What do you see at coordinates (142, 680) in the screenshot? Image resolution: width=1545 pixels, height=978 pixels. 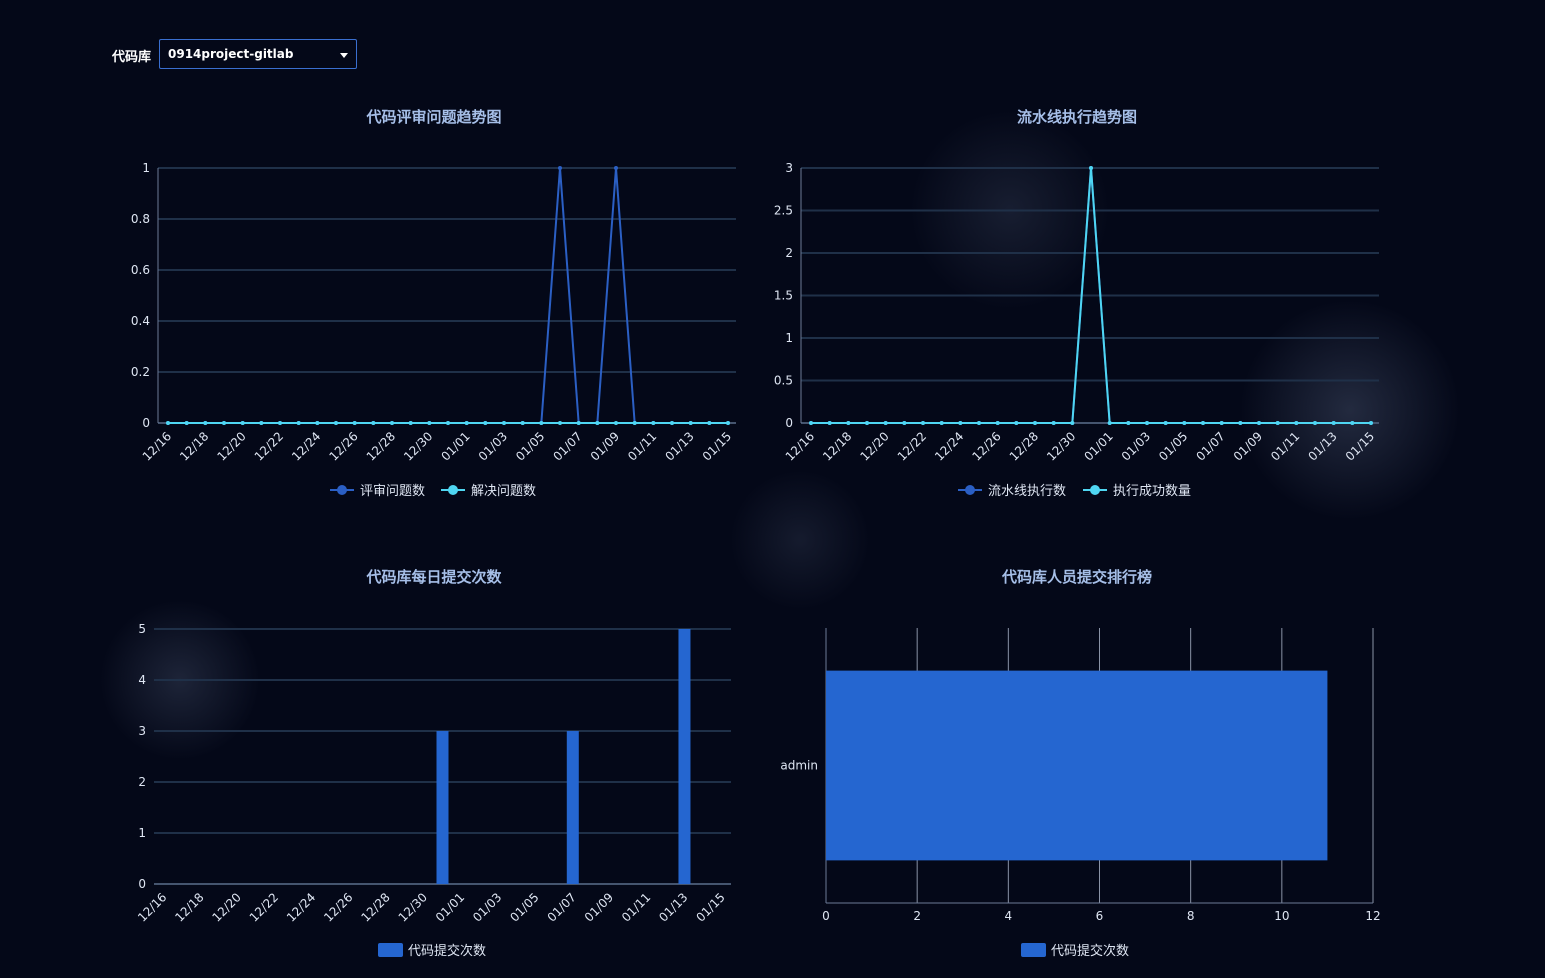 I see `y-tick-label: 4` at bounding box center [142, 680].